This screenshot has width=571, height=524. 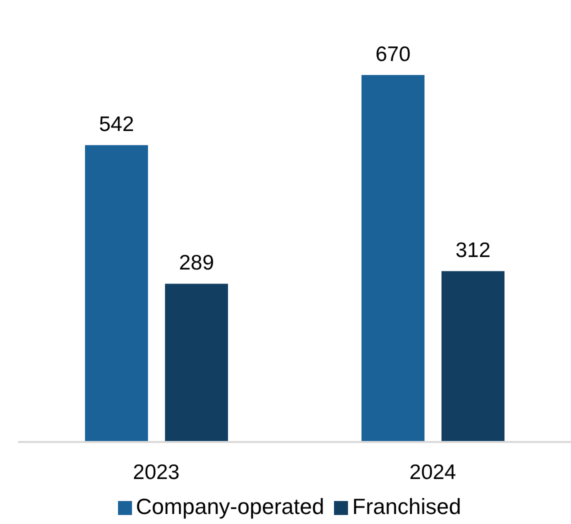 I want to click on data-label: 670, so click(x=393, y=54).